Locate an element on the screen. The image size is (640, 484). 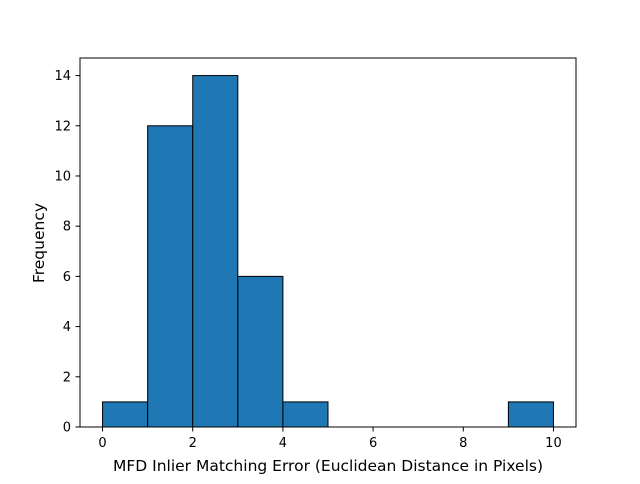
y-tick-label-12: 12 is located at coordinates (62, 126).